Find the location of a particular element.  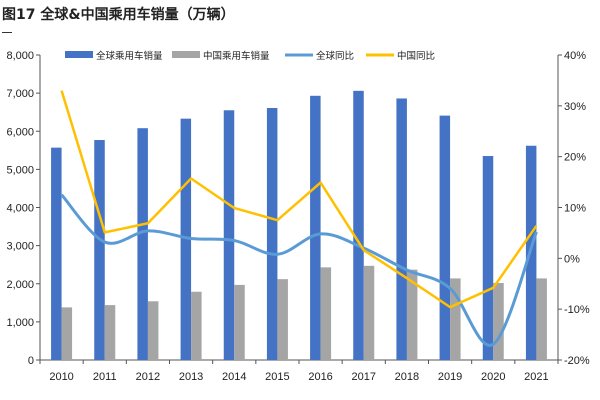

left-tick-label: 2,000 is located at coordinates (20, 285).